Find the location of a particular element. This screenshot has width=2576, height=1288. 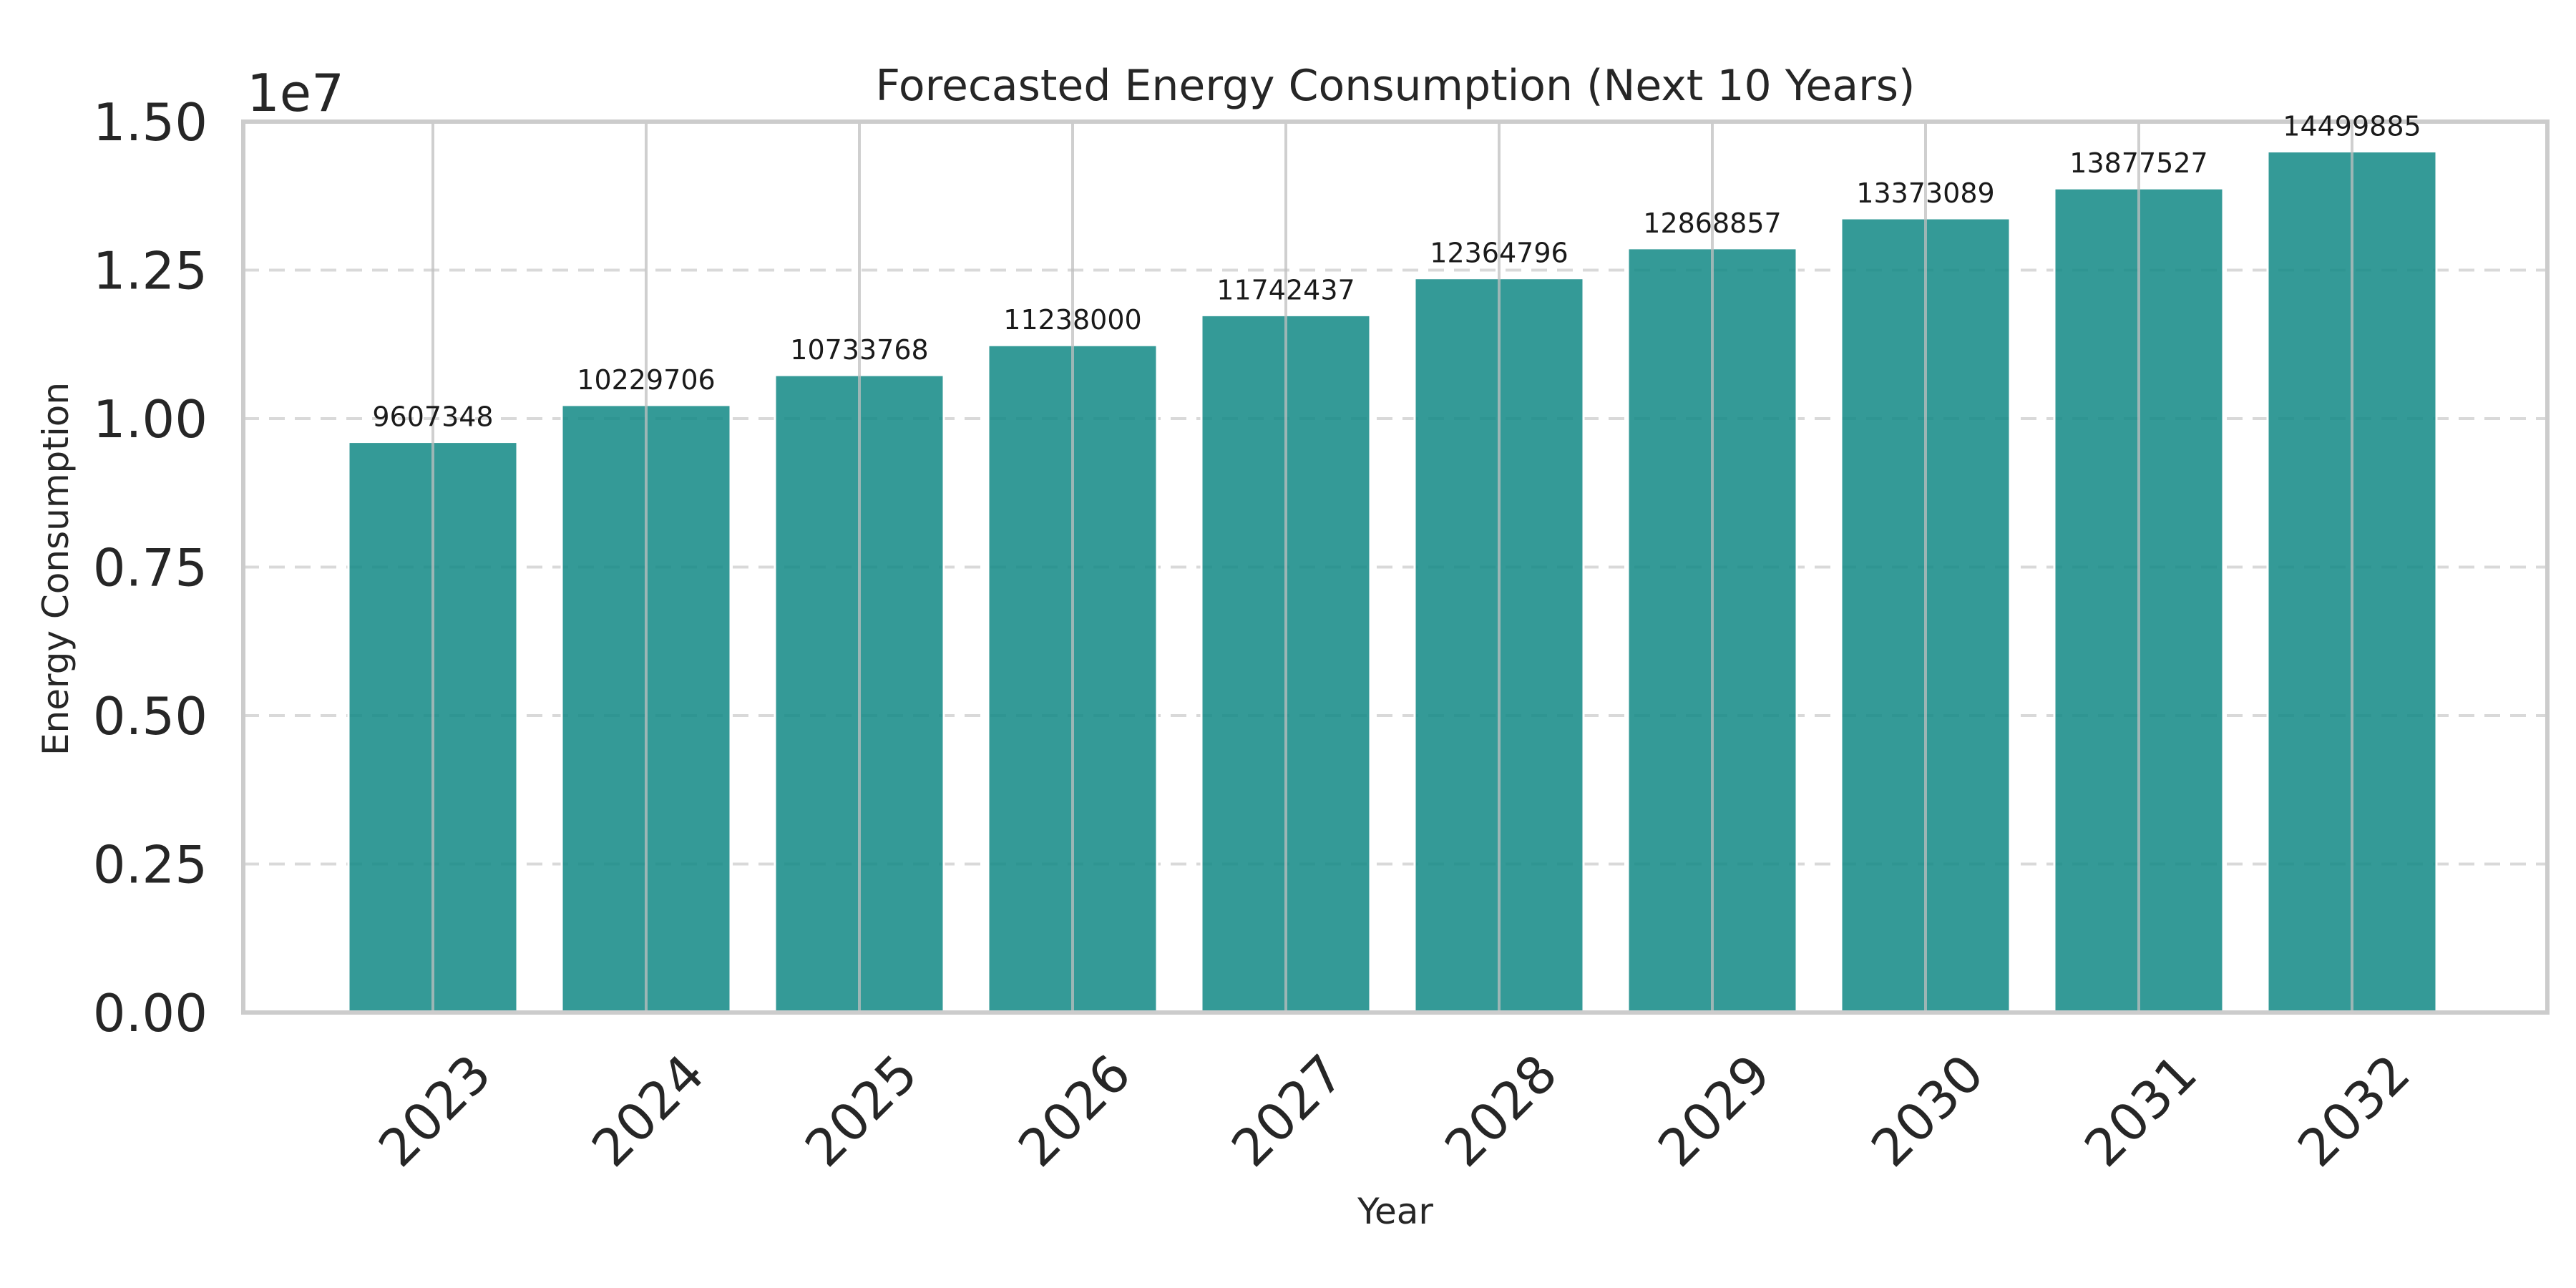

y-tick-label: 0.00 is located at coordinates (150, 1013).